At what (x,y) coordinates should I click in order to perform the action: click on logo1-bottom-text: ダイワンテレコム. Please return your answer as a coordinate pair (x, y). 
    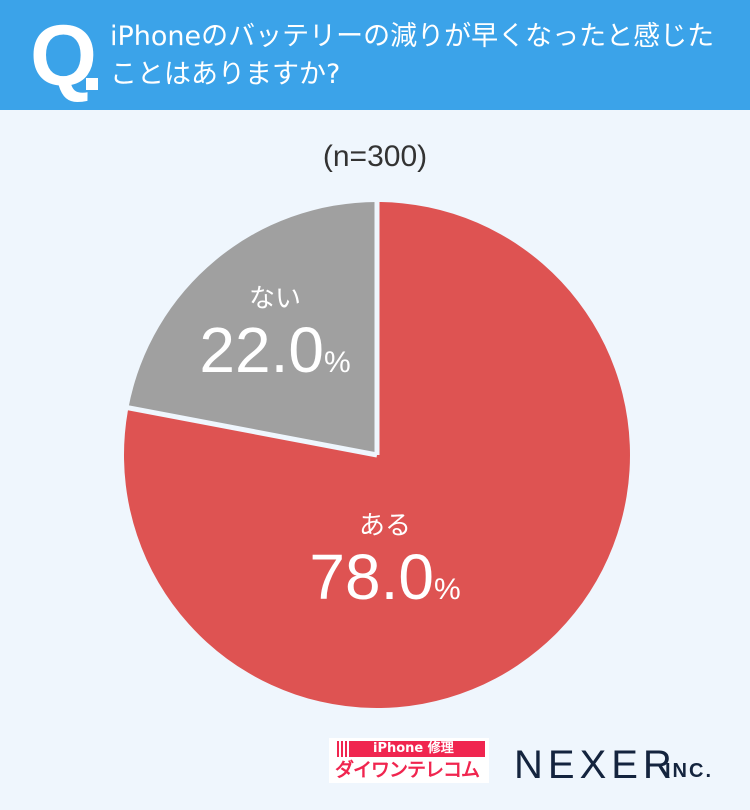
    Looking at the image, I should click on (407, 770).